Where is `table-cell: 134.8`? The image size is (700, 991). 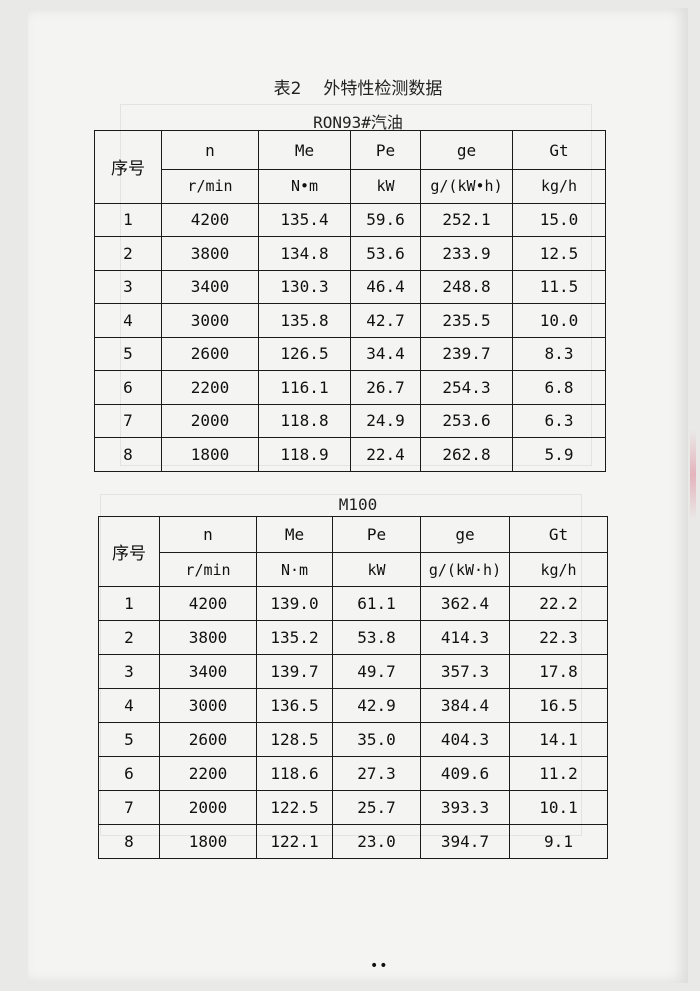
table-cell: 134.8 is located at coordinates (304, 253).